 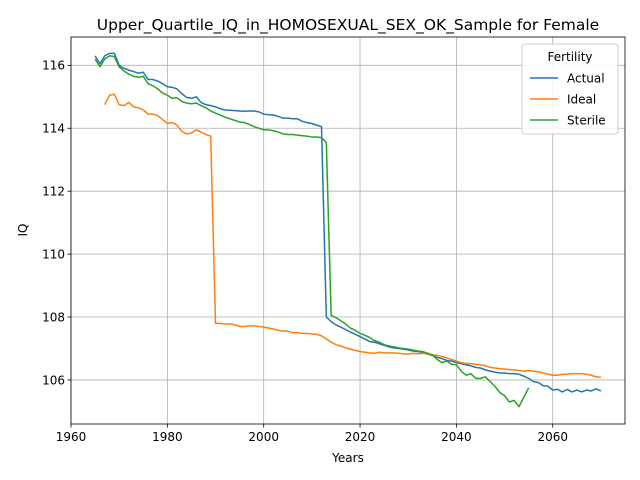 I want to click on y-tick-label: 112, so click(x=53, y=191).